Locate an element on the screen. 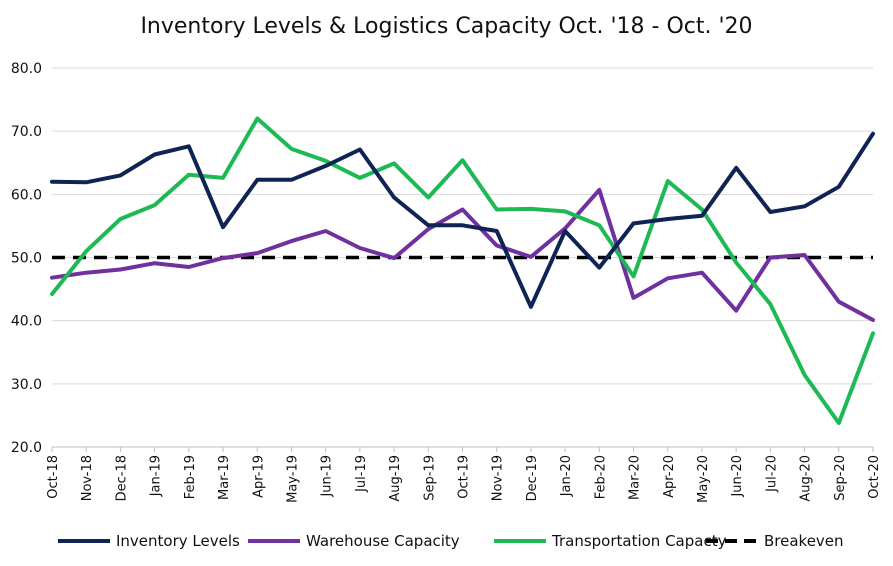 This screenshot has height=566, width=893. x-tick-label: May-19 is located at coordinates (292, 479).